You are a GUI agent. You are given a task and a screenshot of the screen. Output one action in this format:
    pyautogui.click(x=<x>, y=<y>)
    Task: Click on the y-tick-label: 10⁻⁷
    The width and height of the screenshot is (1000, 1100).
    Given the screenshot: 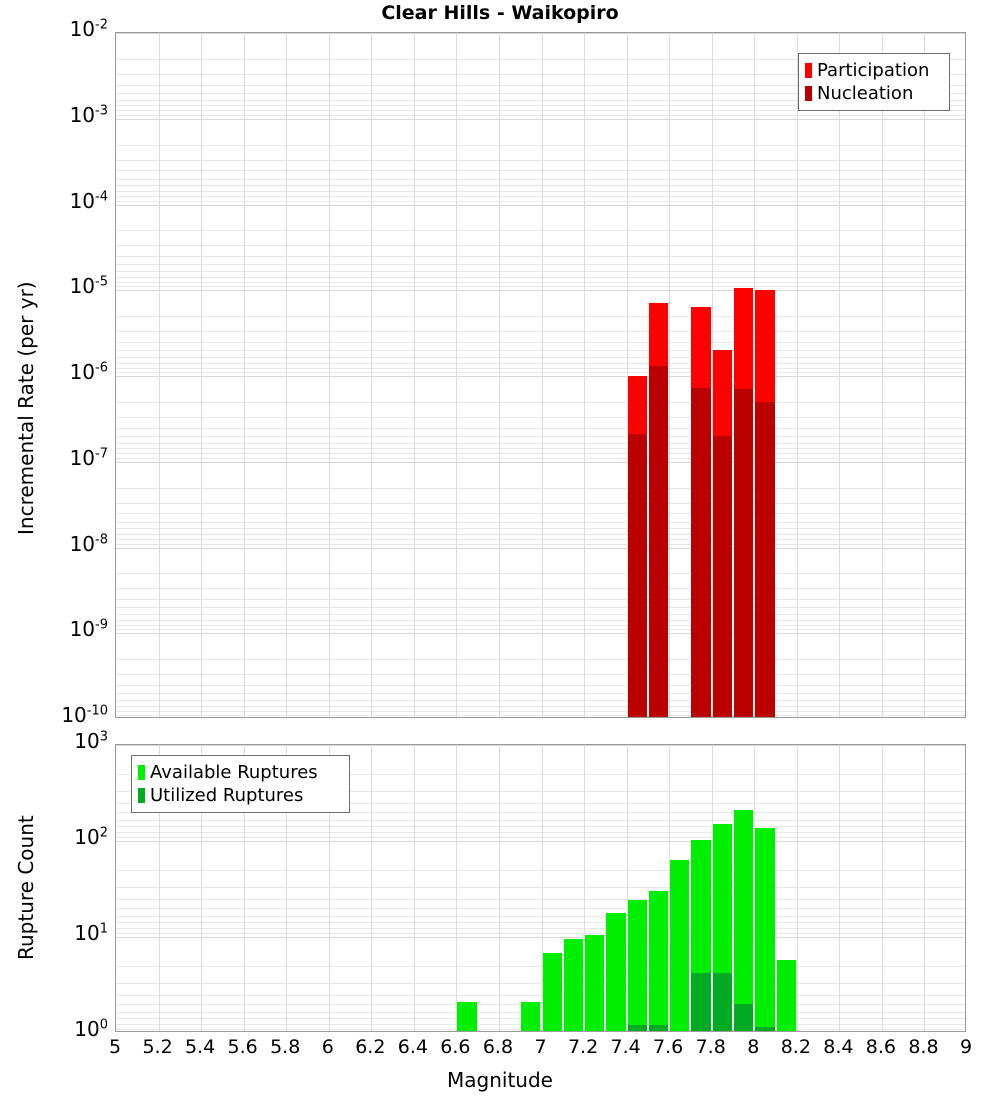 What is the action you would take?
    pyautogui.click(x=88, y=457)
    